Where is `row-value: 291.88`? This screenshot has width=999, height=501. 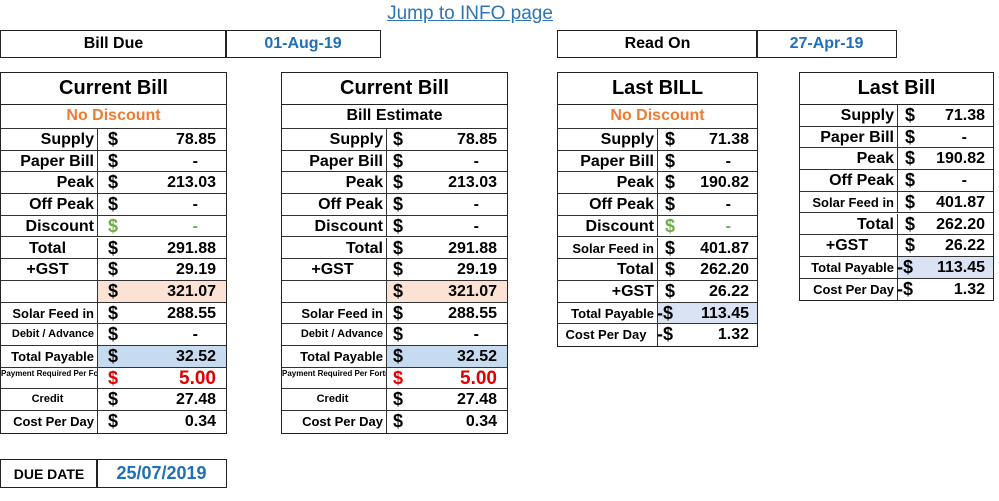
row-value: 291.88 is located at coordinates (472, 248).